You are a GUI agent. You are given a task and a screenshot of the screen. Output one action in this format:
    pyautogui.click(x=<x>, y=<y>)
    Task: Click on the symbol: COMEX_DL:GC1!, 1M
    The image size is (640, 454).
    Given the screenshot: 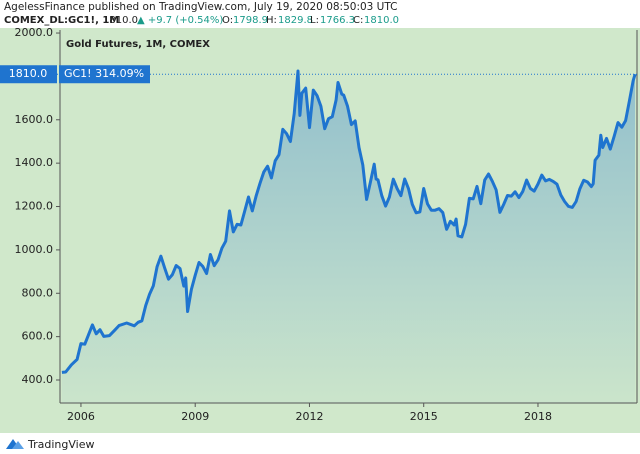 What is the action you would take?
    pyautogui.click(x=61, y=20)
    